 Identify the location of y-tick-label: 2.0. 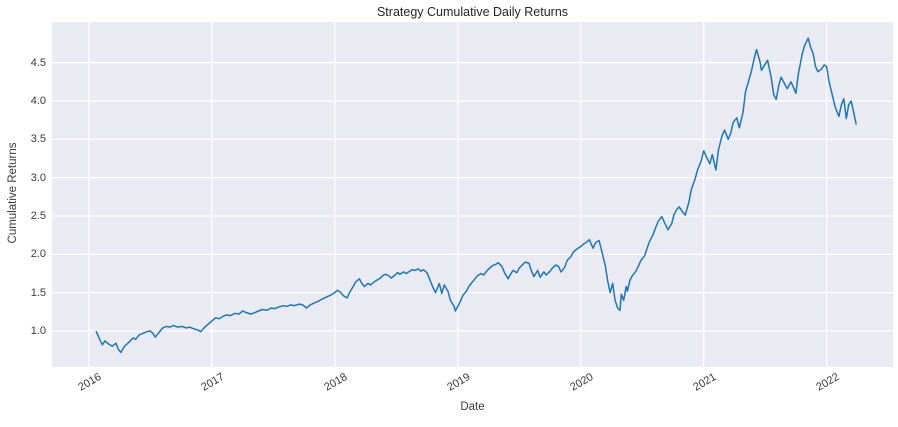
(38, 254).